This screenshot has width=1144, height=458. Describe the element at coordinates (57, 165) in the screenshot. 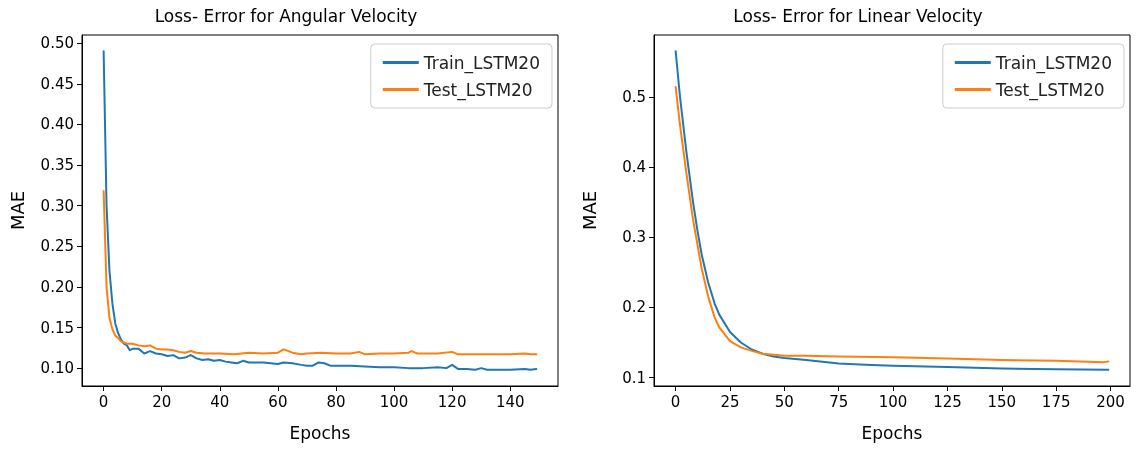

I see `y-tick-label: 0.35` at that location.